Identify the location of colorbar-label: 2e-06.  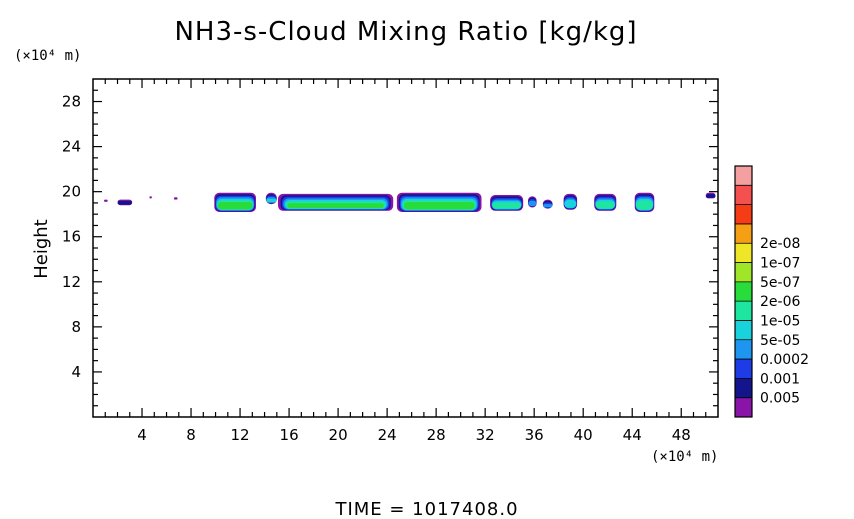
(780, 302).